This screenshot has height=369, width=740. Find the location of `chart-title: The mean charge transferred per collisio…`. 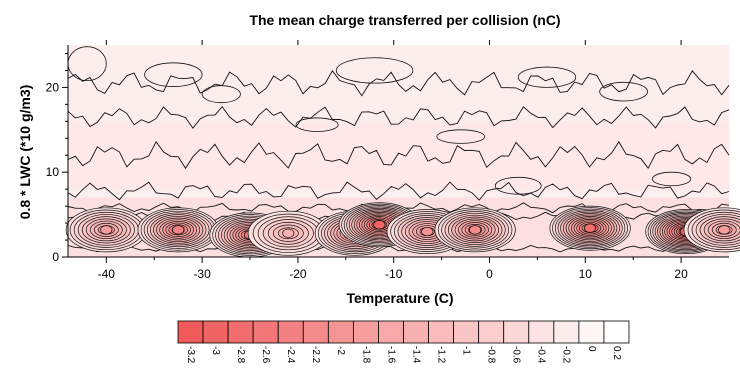

chart-title: The mean charge transferred per collisio… is located at coordinates (404, 20).